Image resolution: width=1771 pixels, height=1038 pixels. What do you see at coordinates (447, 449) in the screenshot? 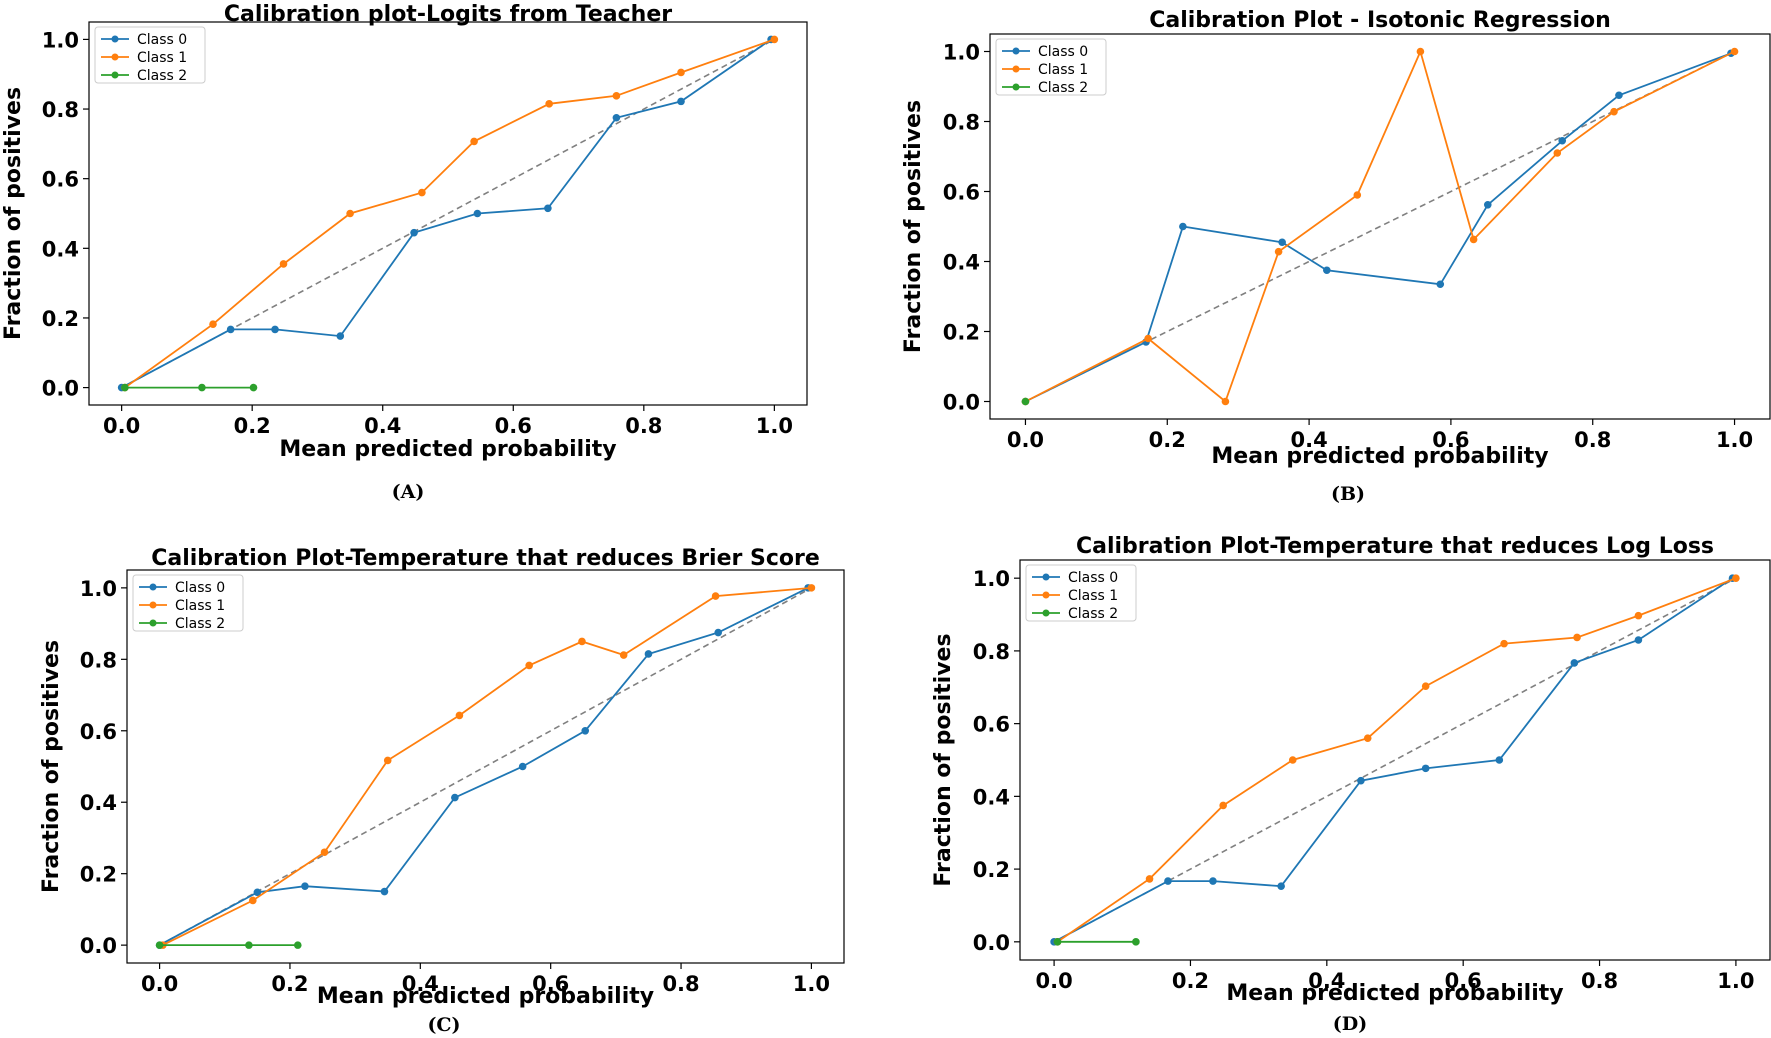
I see `x-axis-label-a: Mean predicted probability` at bounding box center [447, 449].